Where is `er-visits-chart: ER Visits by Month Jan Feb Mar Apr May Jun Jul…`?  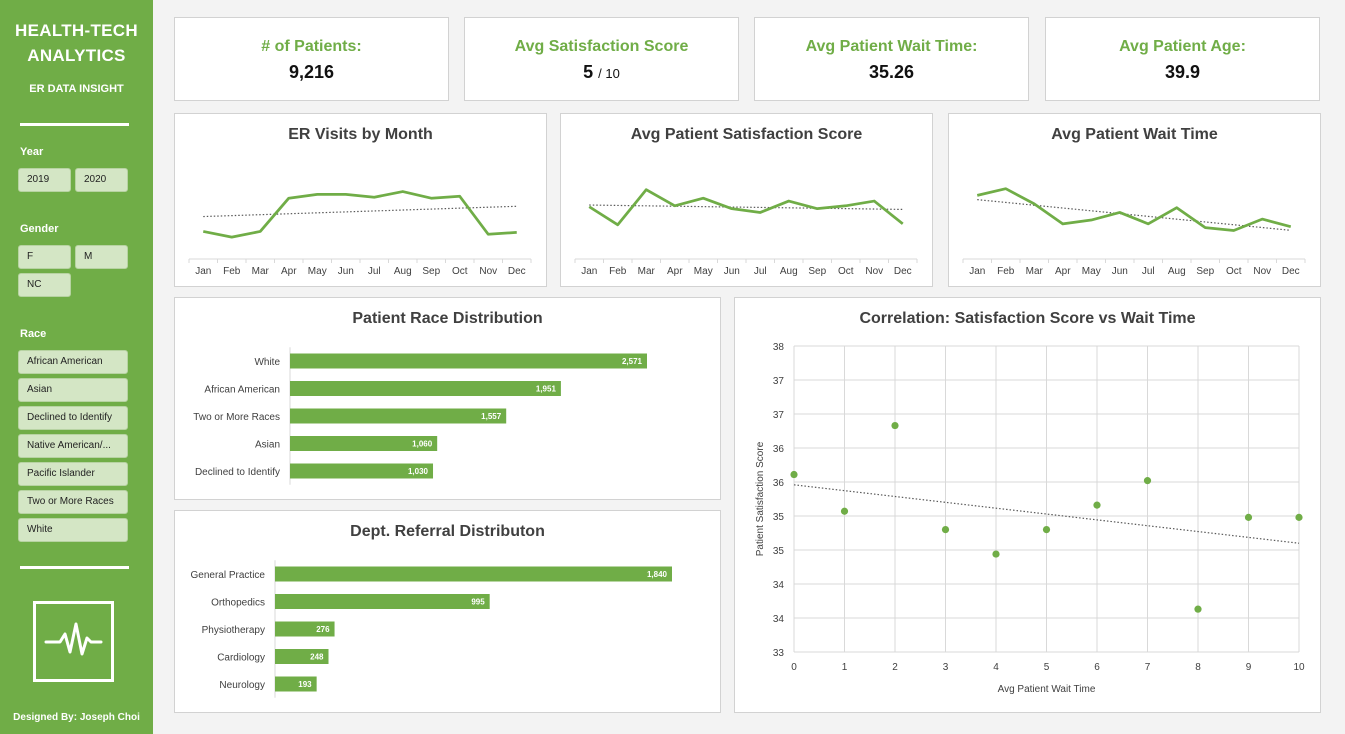
er-visits-chart: ER Visits by Month Jan Feb Mar Apr May Jun Jul… is located at coordinates (360, 200).